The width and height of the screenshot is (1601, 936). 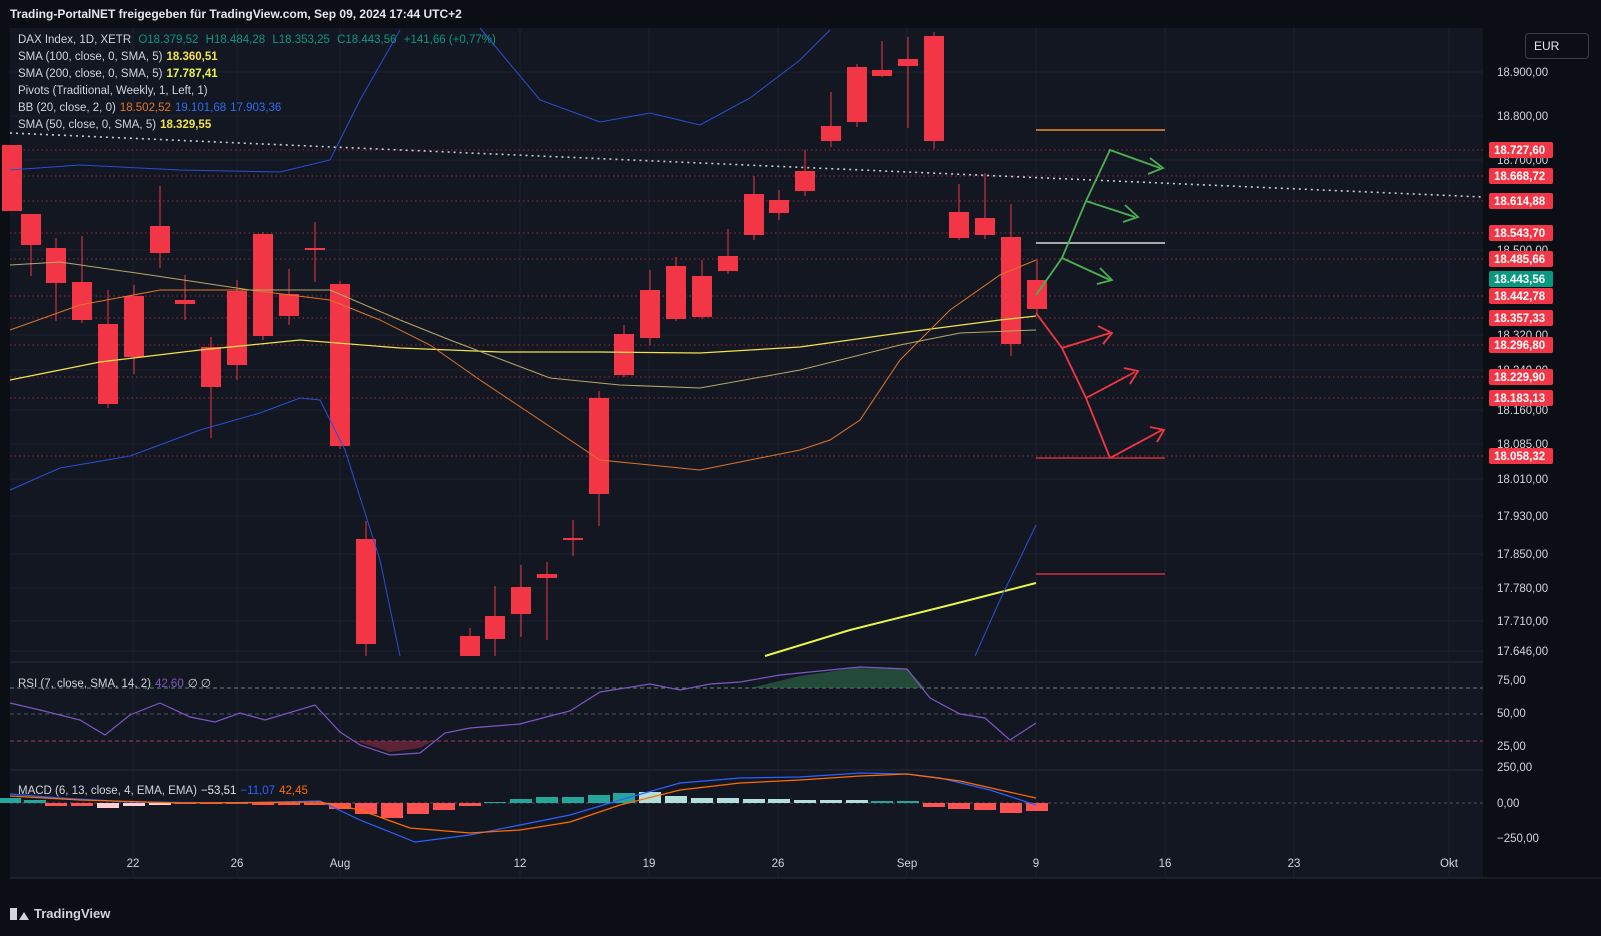 I want to click on legend-rsi: RSI (7, close, SMA, 14, 2) 42,60 ∅ ∅, so click(x=114, y=683).